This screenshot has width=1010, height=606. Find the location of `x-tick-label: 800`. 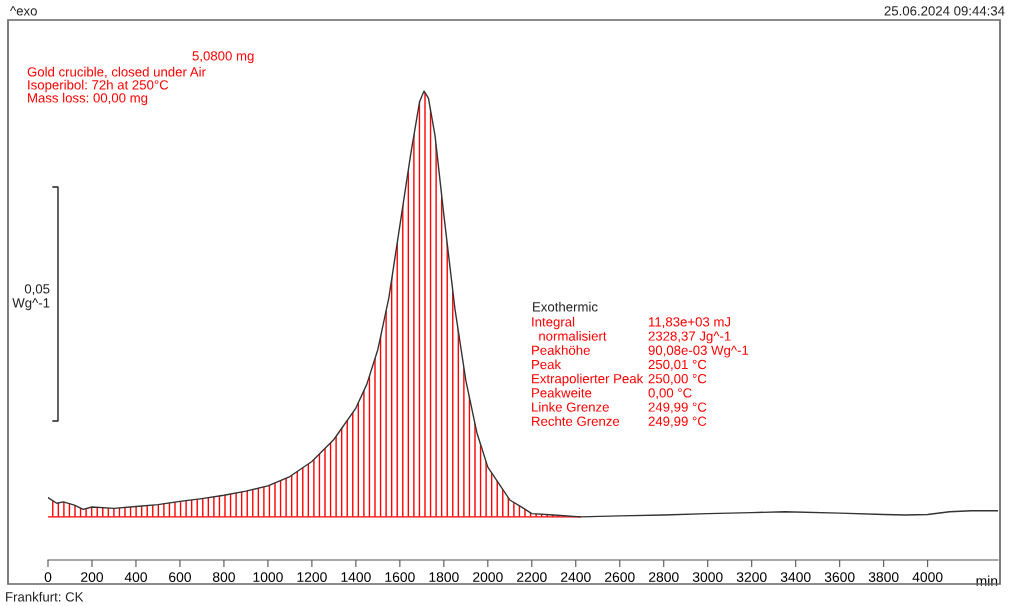

x-tick-label: 800 is located at coordinates (223, 577).